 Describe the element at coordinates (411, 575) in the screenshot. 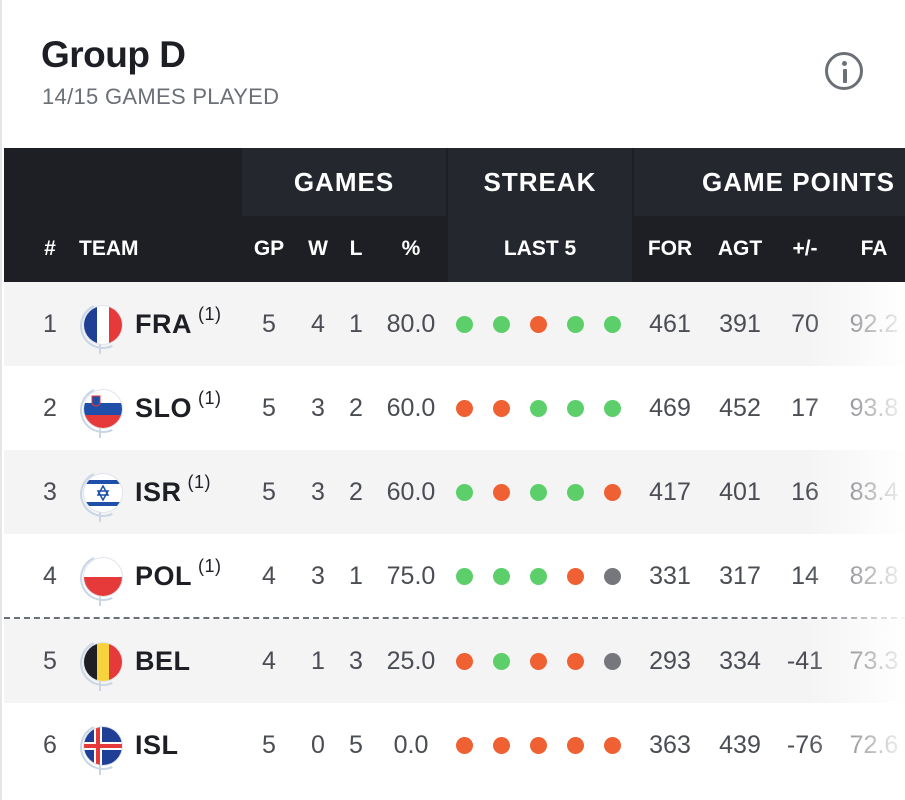

I see `win-pct-cell: 75.0` at that location.